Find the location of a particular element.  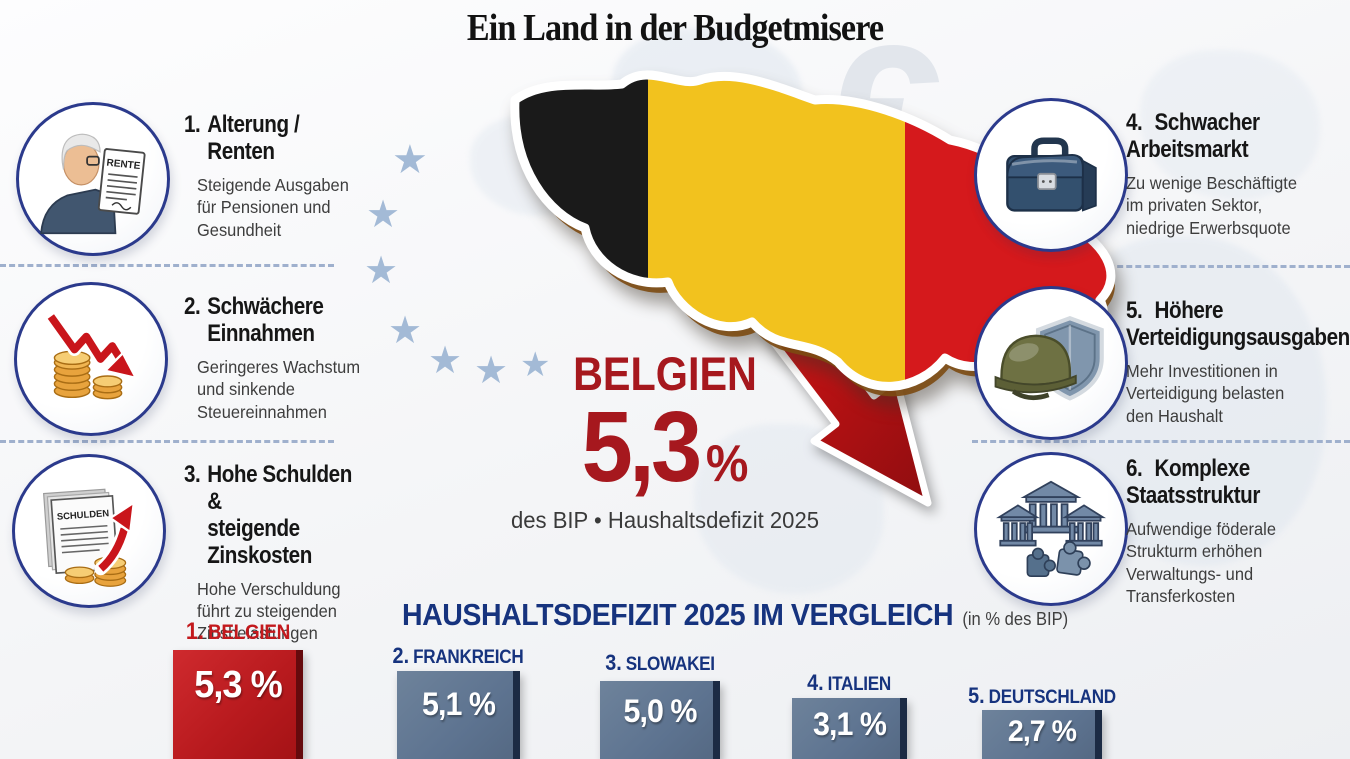

bar-belgien: 5,3 % is located at coordinates (238, 704).